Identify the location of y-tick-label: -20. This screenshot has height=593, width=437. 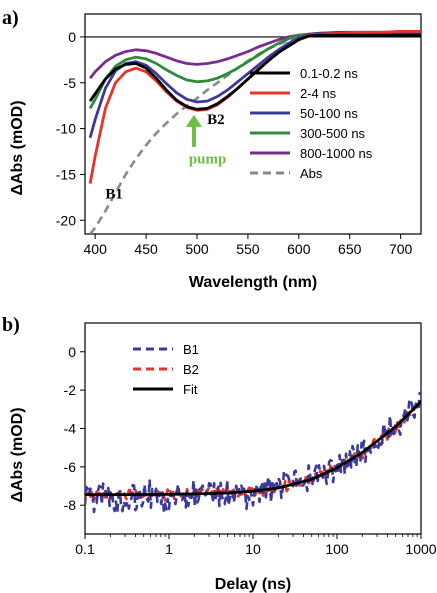
(66, 220).